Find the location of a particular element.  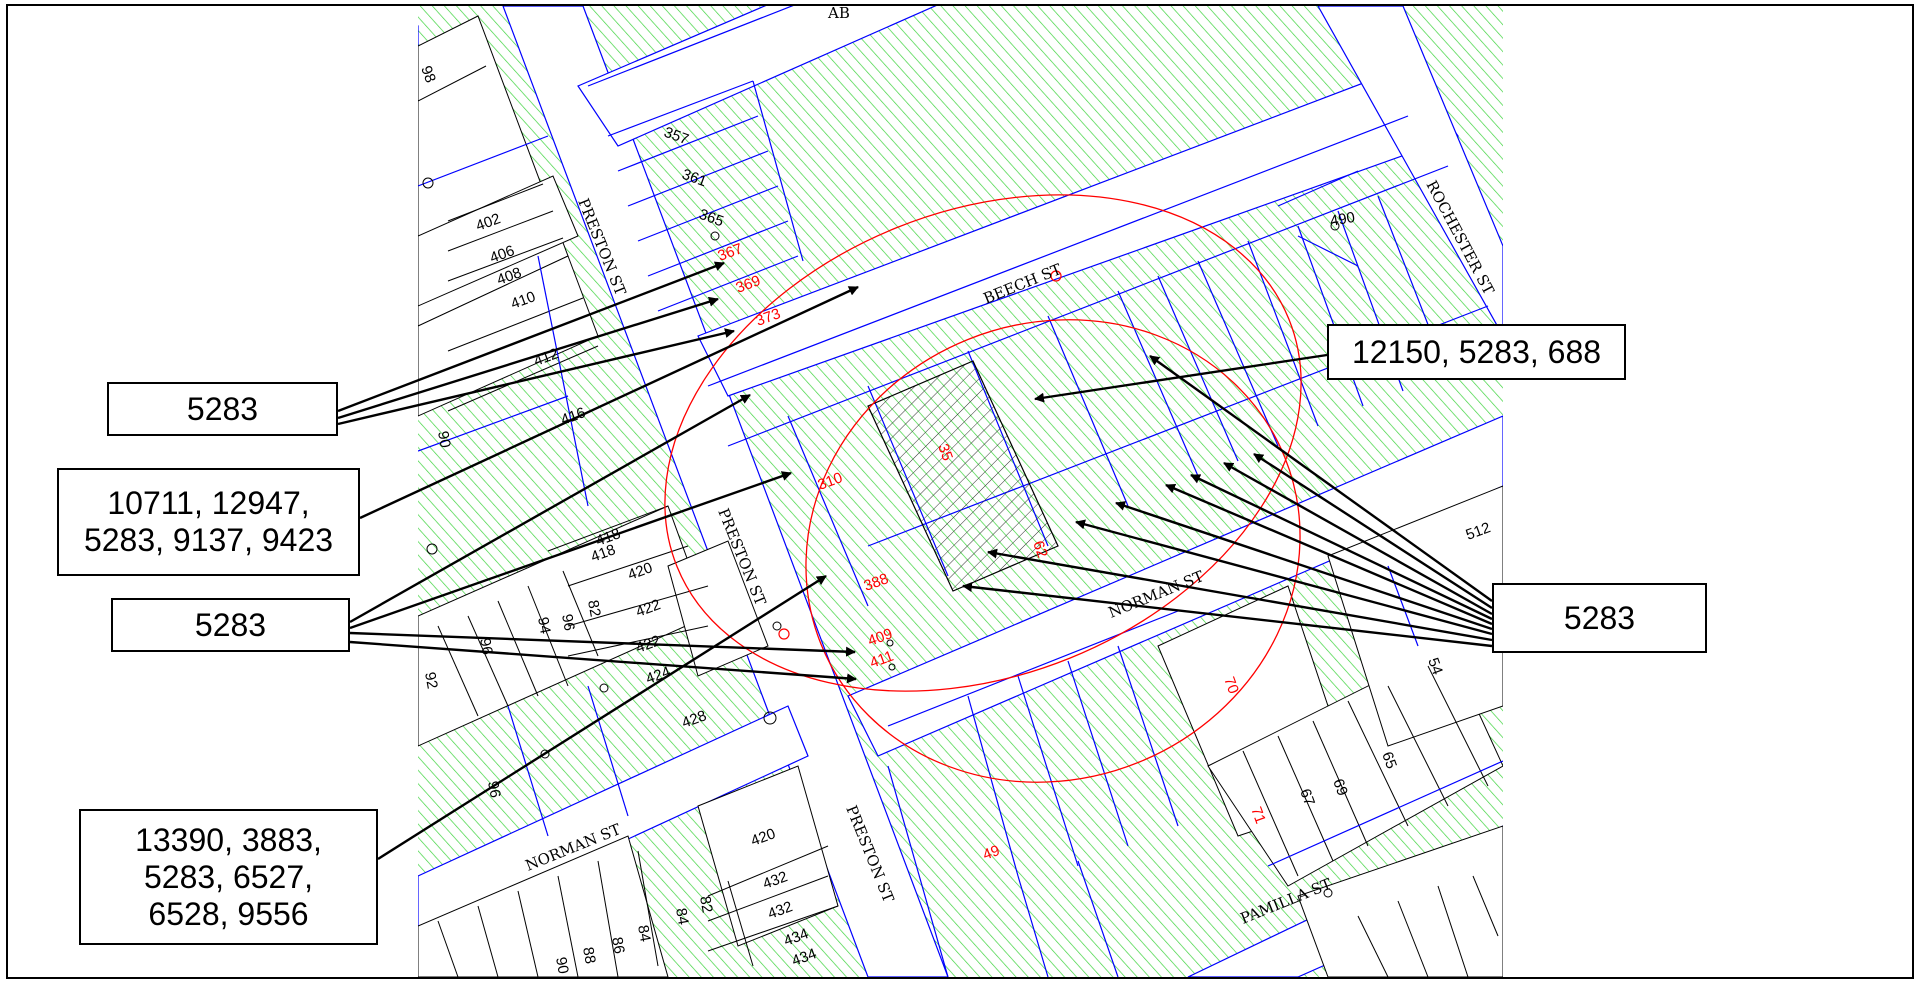

lot-number-label-red: 49 is located at coordinates (991, 853).